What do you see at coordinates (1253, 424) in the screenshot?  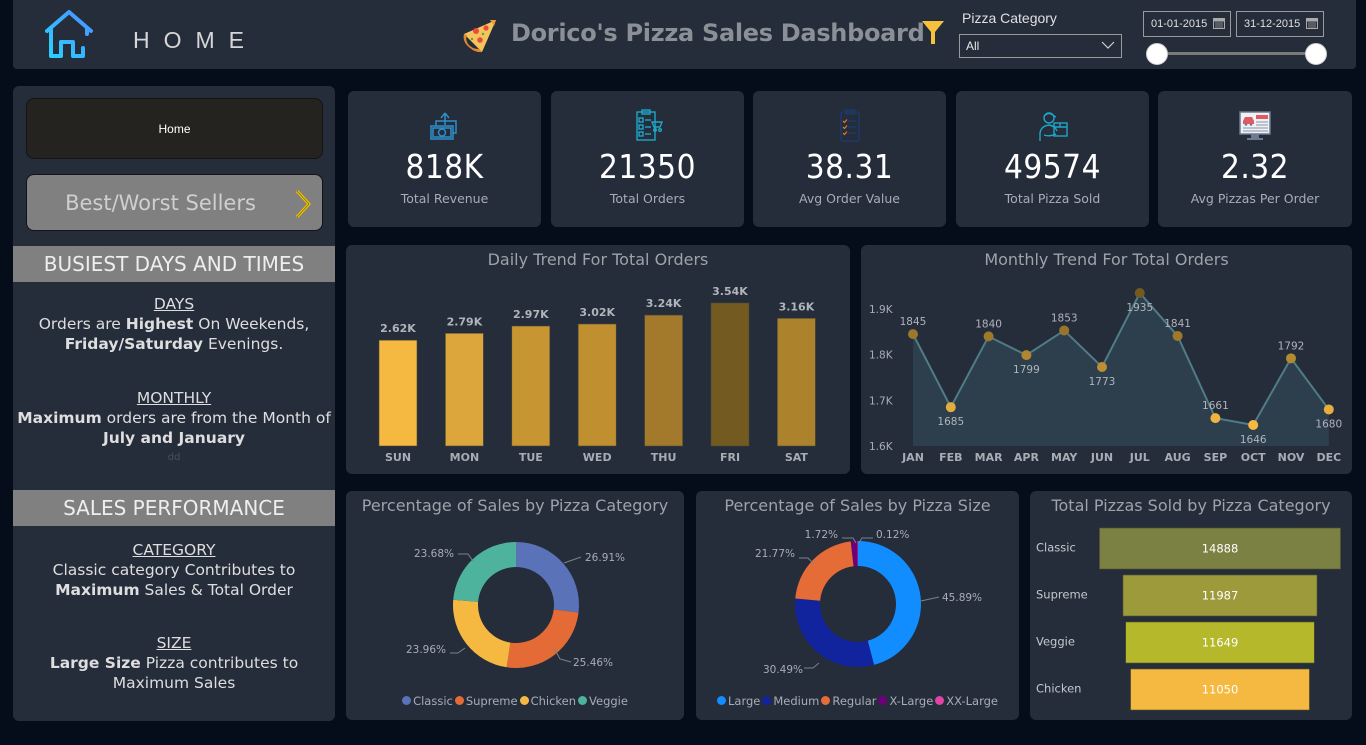 I see `data-point-oct` at bounding box center [1253, 424].